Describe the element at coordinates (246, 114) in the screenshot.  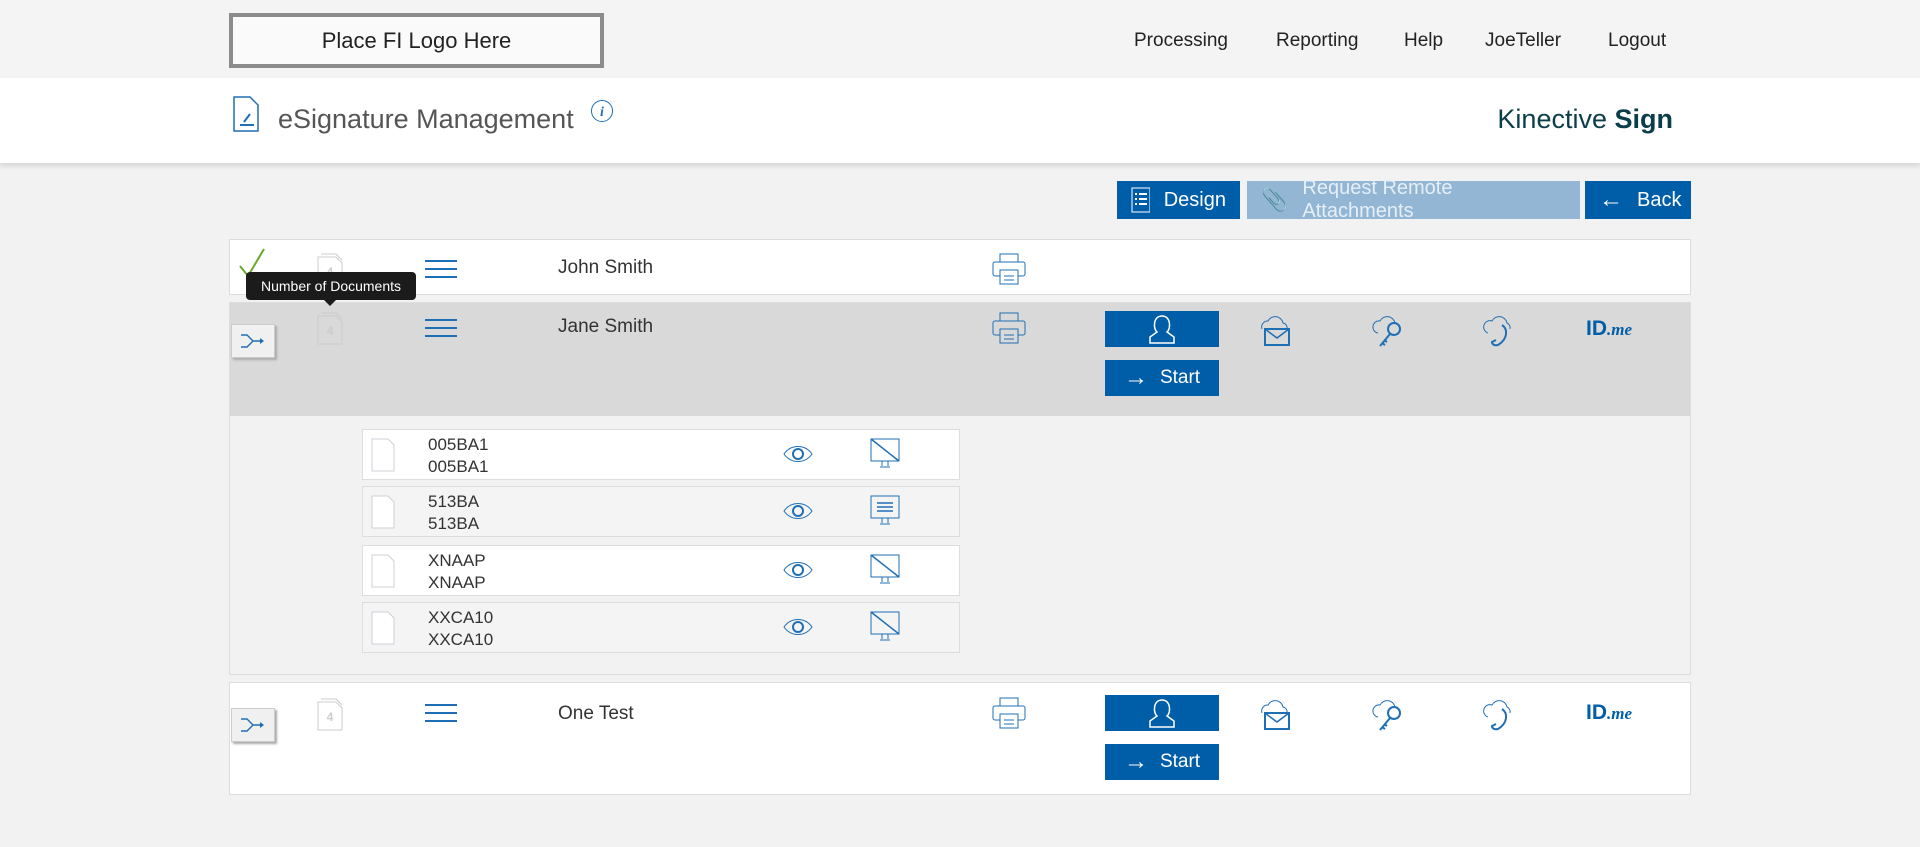
I see `esignature-icon` at that location.